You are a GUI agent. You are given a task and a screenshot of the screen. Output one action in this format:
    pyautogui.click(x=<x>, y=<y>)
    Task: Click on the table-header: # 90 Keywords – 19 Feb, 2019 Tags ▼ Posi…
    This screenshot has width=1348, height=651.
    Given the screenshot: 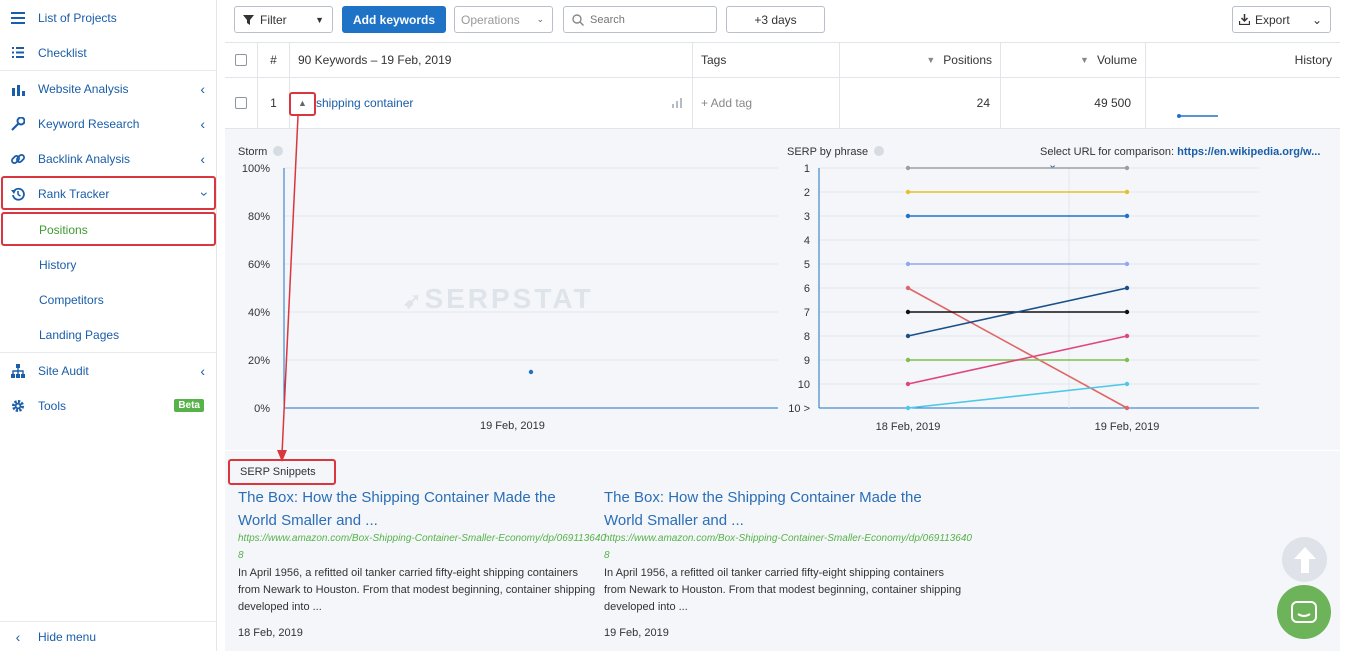 What is the action you would take?
    pyautogui.click(x=782, y=60)
    